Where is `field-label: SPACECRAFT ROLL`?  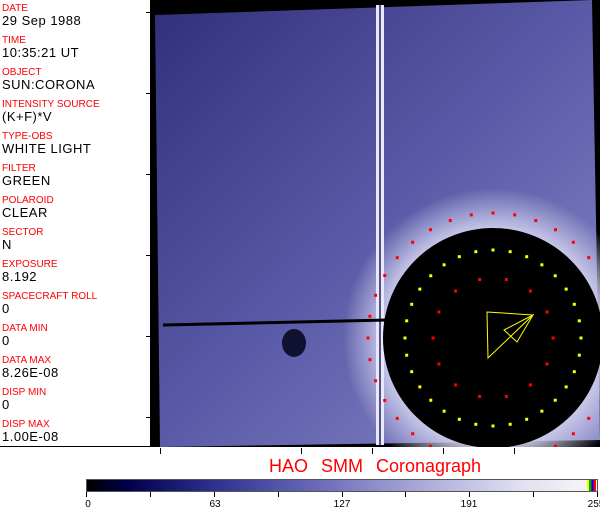
field-label: SPACECRAFT ROLL is located at coordinates (50, 296).